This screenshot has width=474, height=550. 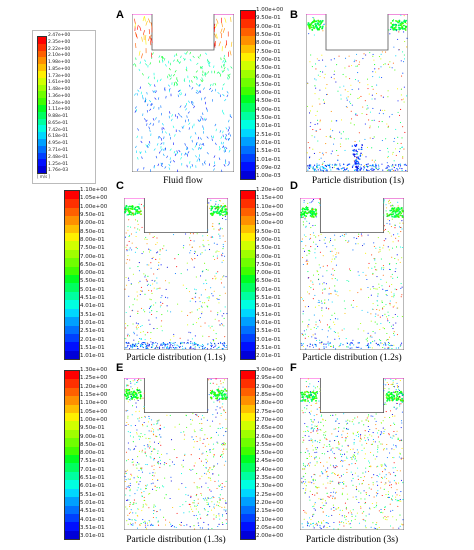 I want to click on colorbar-tick-label: 8.00e-01, so click(x=92, y=453).